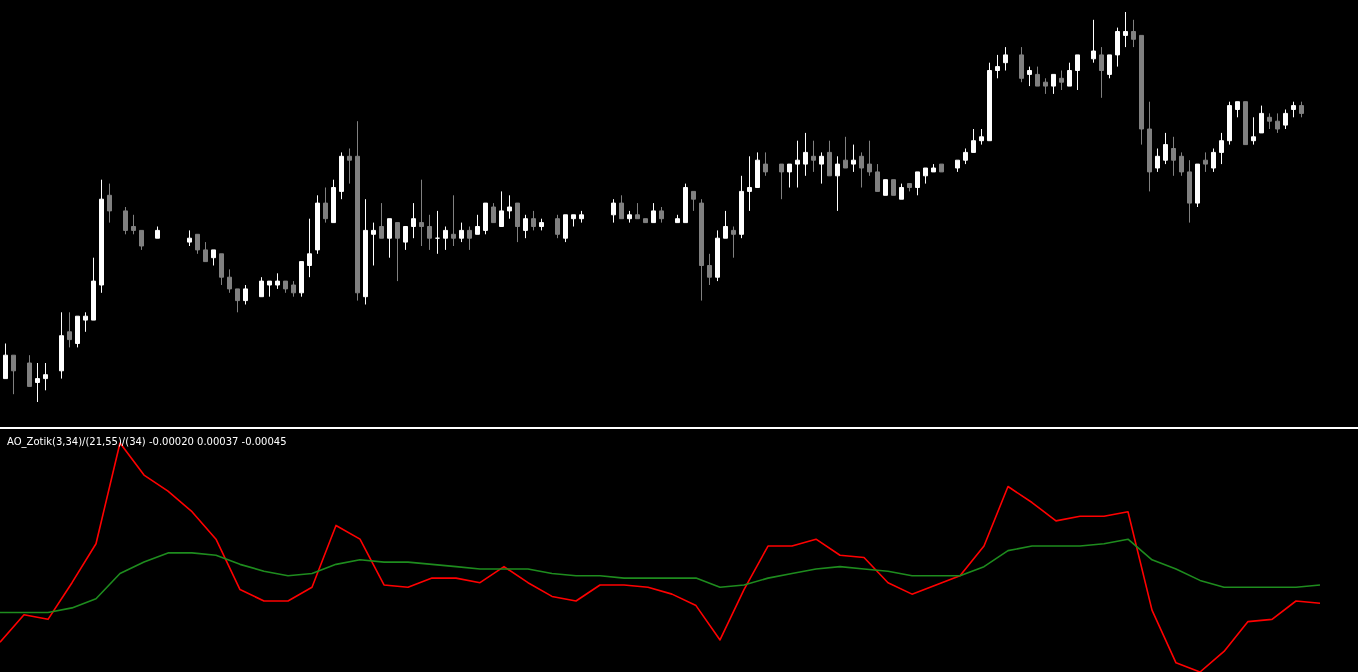 This screenshot has height=672, width=1358. What do you see at coordinates (147, 441) in the screenshot?
I see `chart-title: AO_Zotik(3,34)/(21,55)/(34) -0.00020 0.00037 -0.00045` at bounding box center [147, 441].